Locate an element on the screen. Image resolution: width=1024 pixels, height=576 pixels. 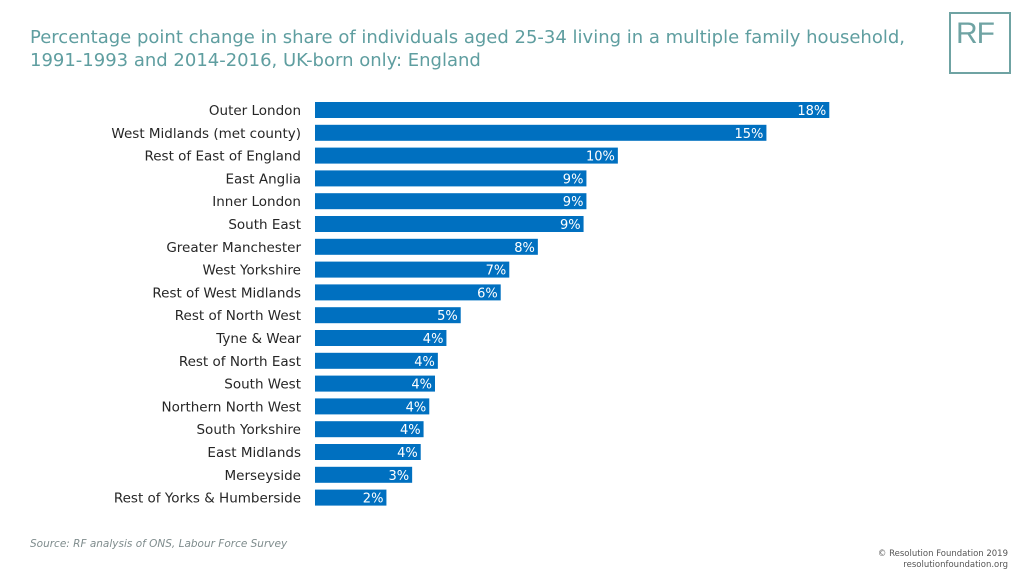
category-label: Outer London is located at coordinates (255, 111).